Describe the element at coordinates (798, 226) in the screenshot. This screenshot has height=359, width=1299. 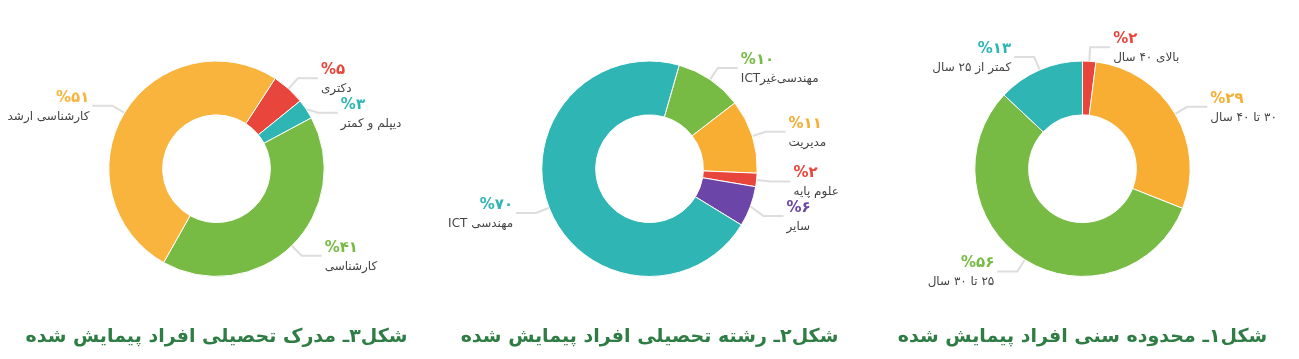
I see `slice-label: سایر` at that location.